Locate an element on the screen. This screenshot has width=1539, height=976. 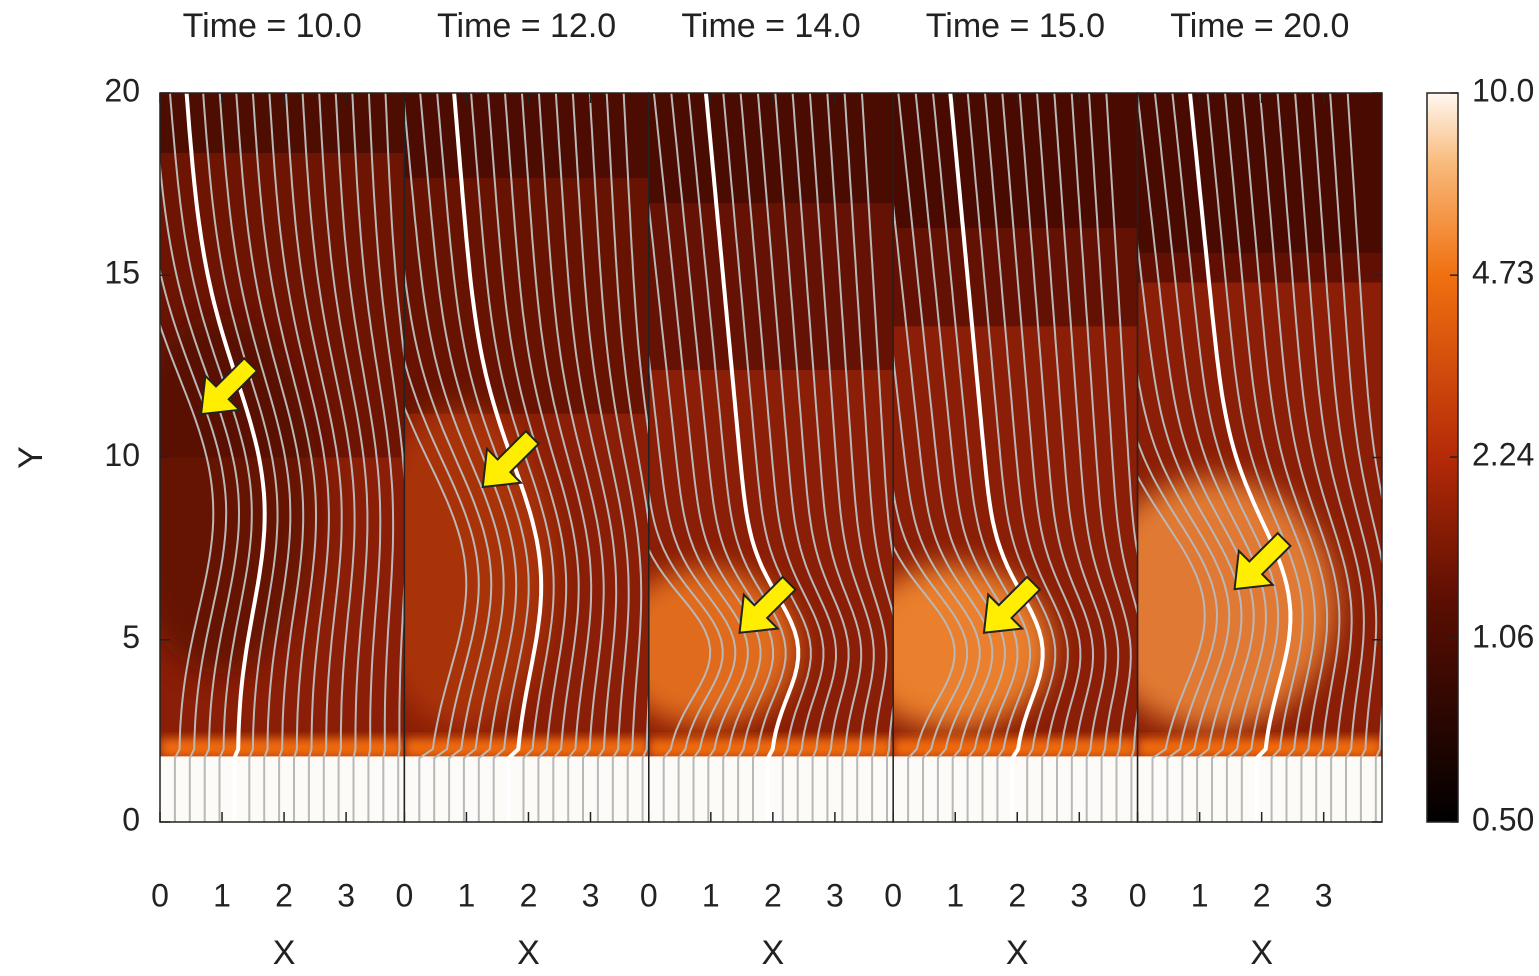
highlight-field-line is located at coordinates (225, 457).